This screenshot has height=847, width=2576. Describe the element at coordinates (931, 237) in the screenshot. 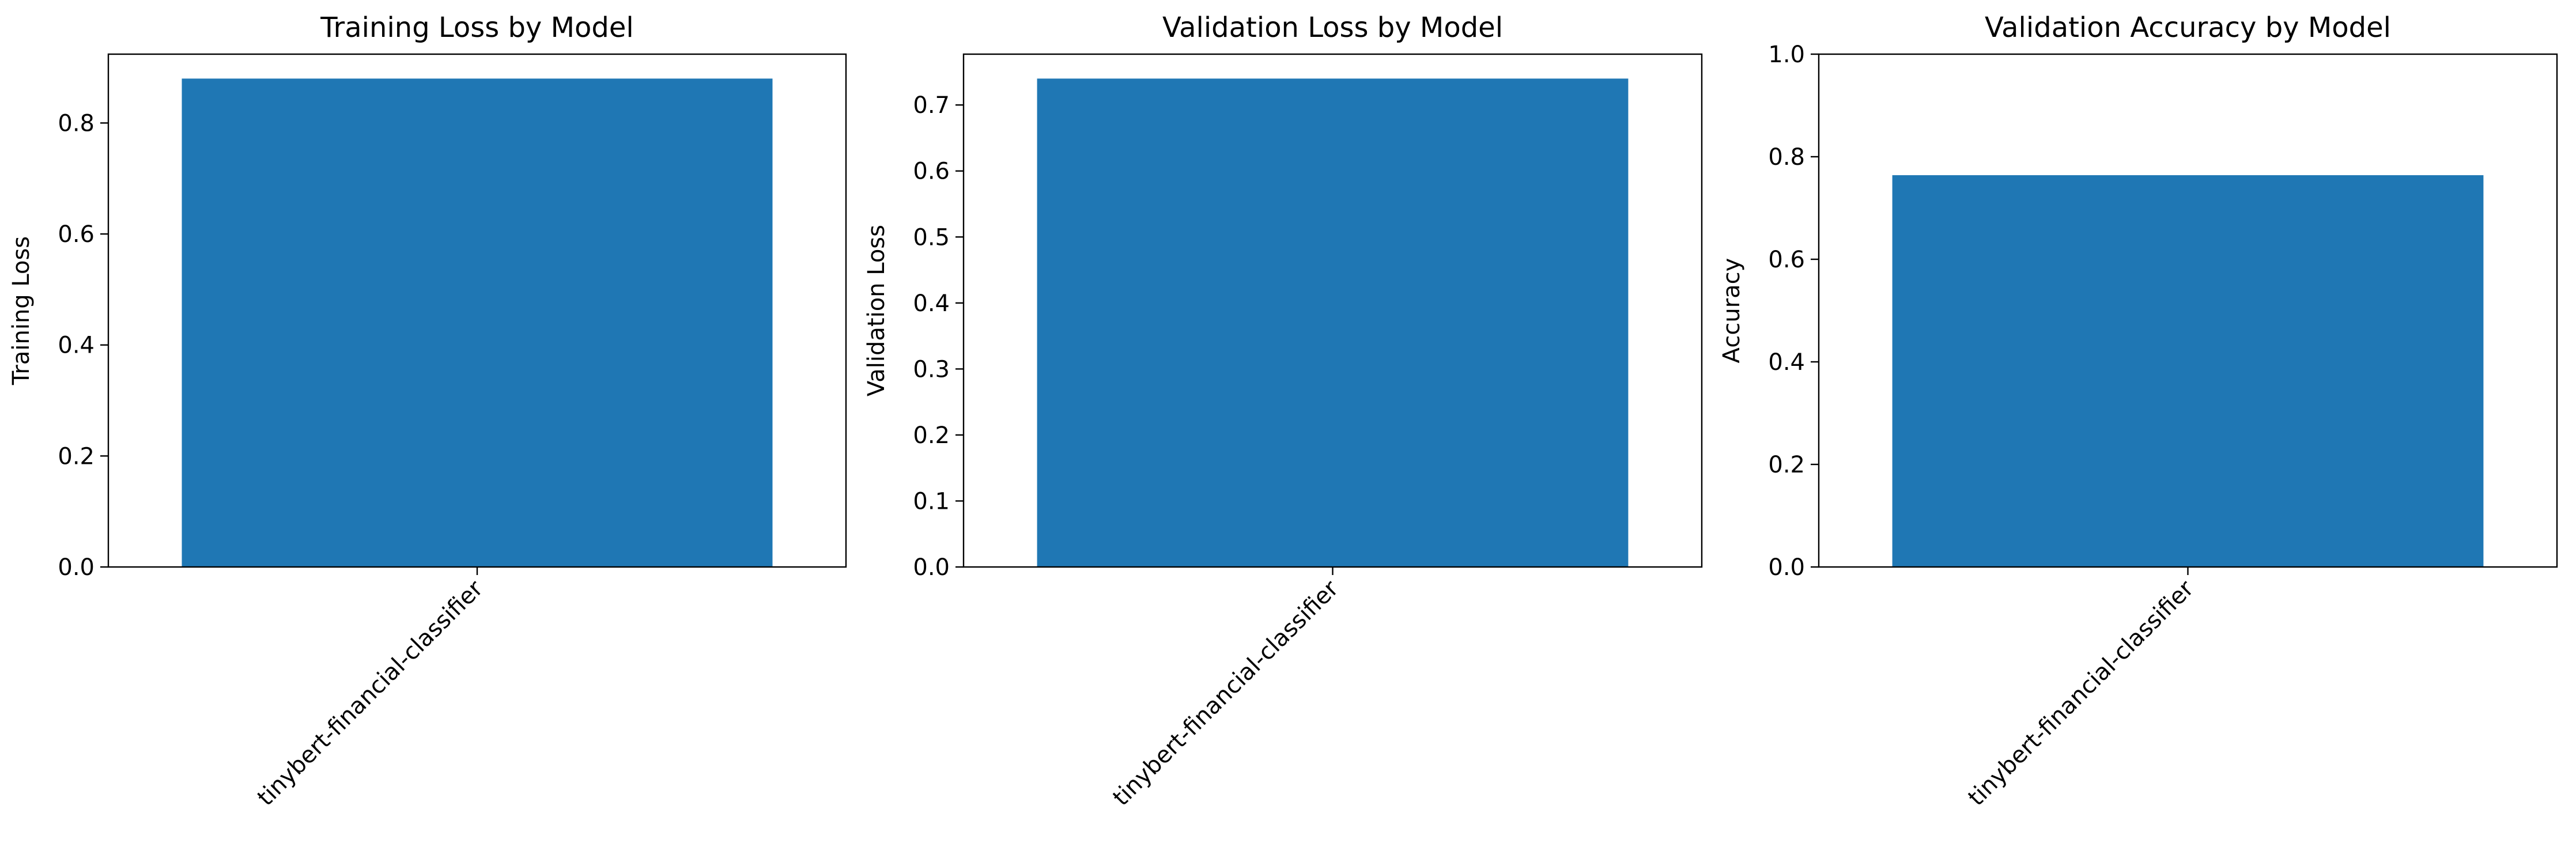

I see `y-tick-label: 0.5` at that location.